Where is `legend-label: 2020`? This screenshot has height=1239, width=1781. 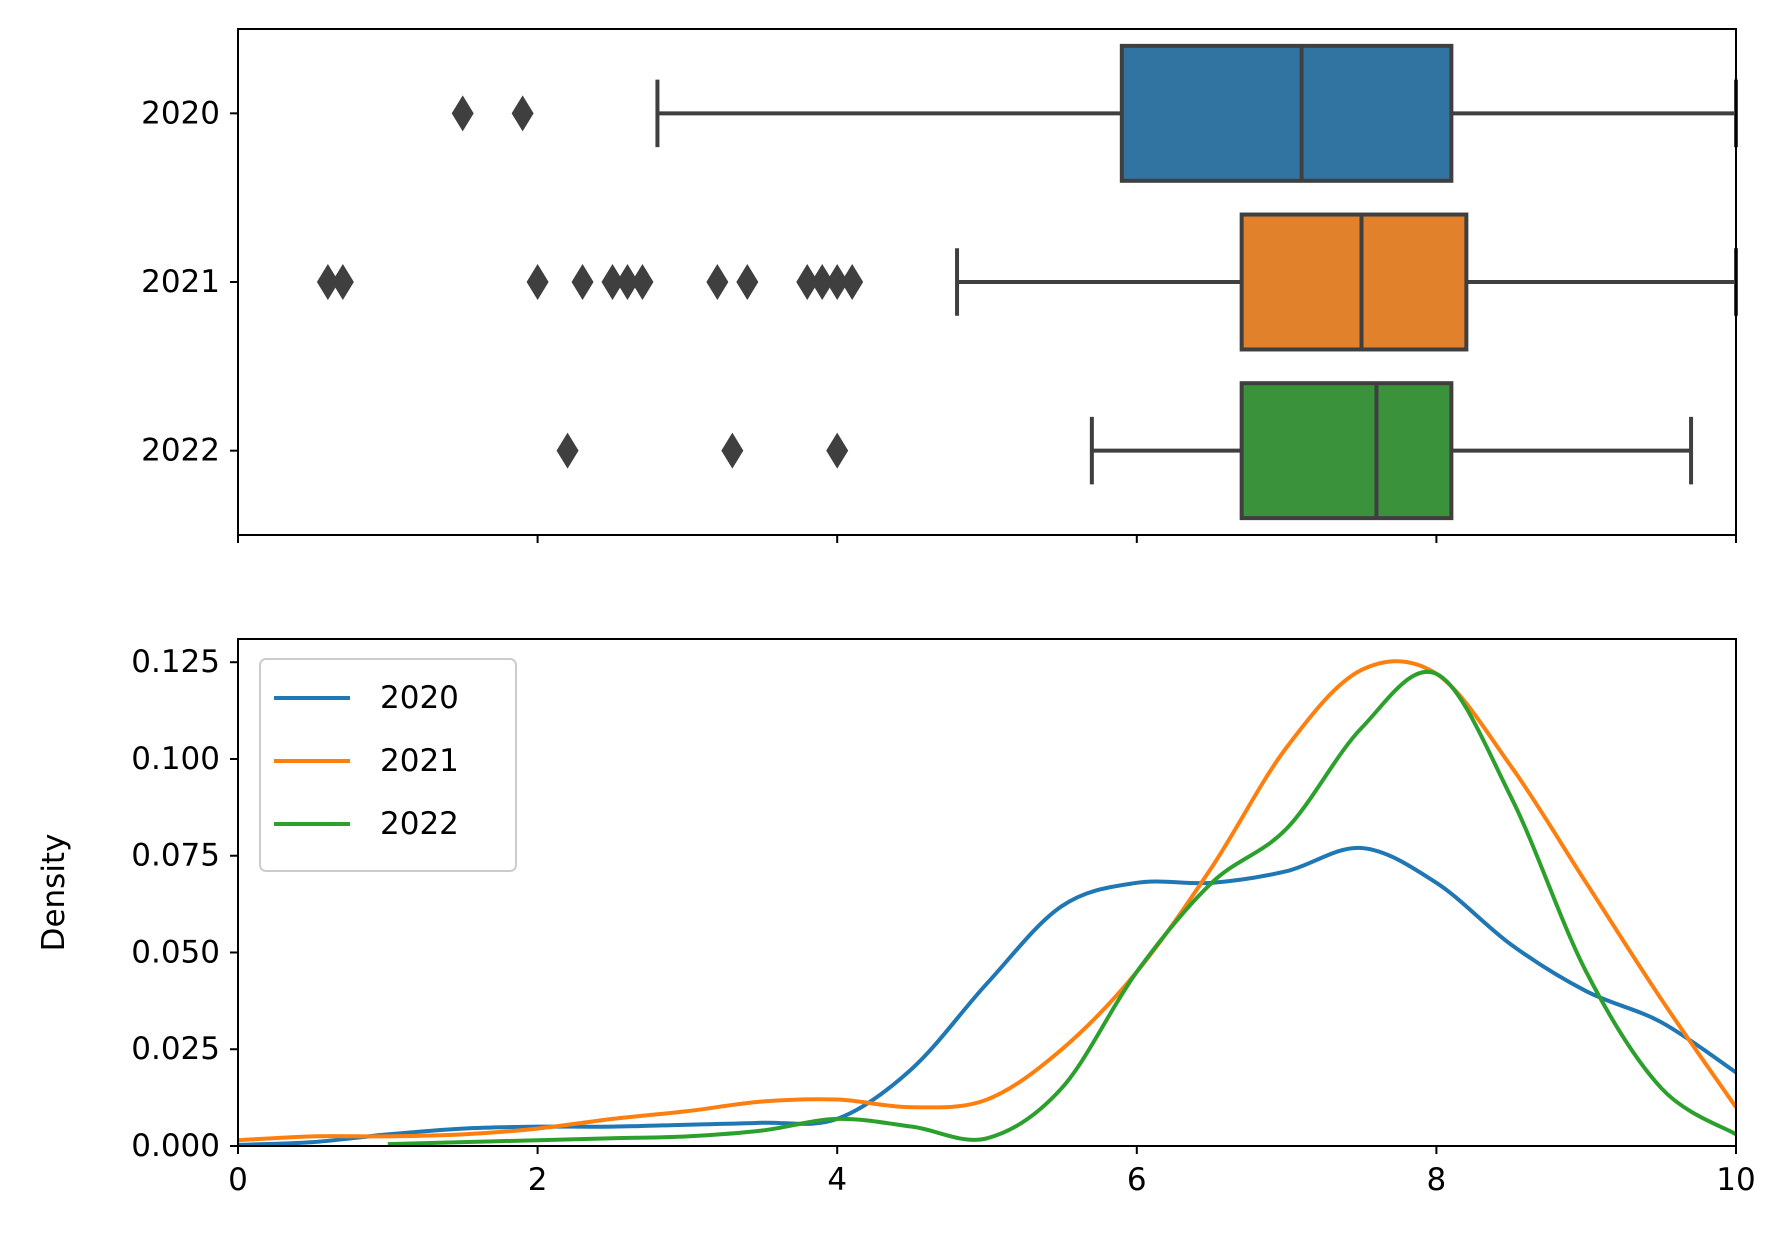 legend-label: 2020 is located at coordinates (419, 698).